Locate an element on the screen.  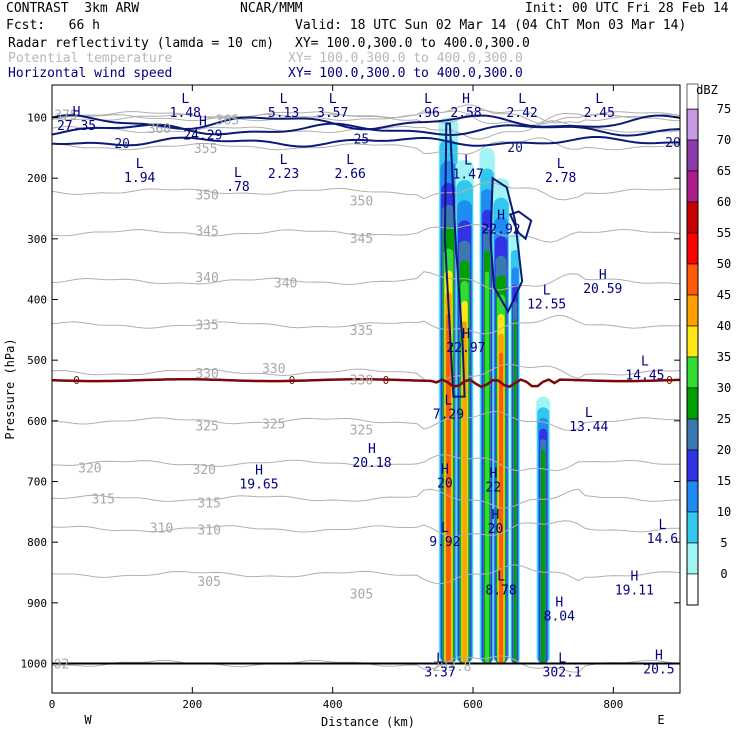
theta-contour-label: 365 is located at coordinates (227, 120).